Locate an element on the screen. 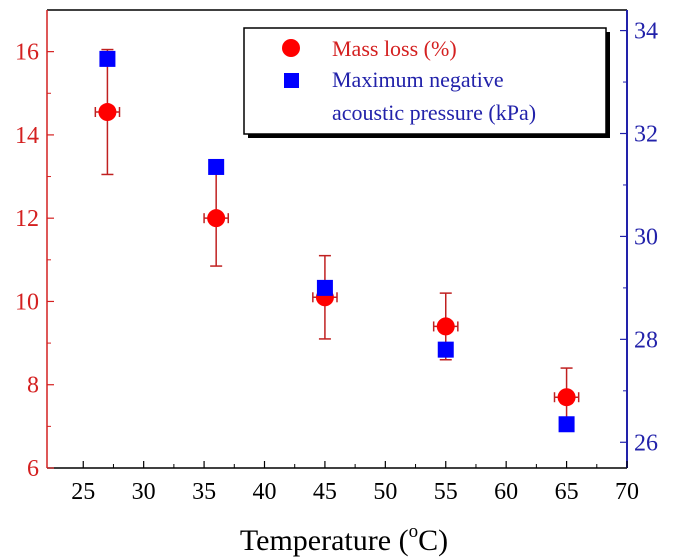  y-left-tick-label: 6 is located at coordinates (33, 469).